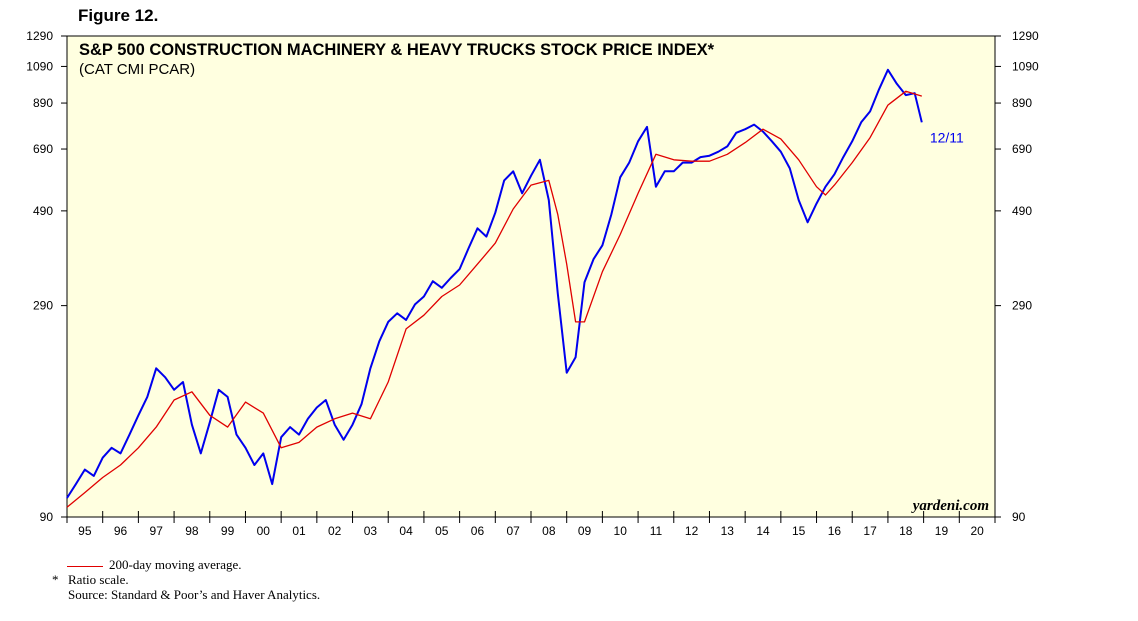 This screenshot has height=621, width=1138. What do you see at coordinates (549, 531) in the screenshot?
I see `x-tick-label: 08` at bounding box center [549, 531].